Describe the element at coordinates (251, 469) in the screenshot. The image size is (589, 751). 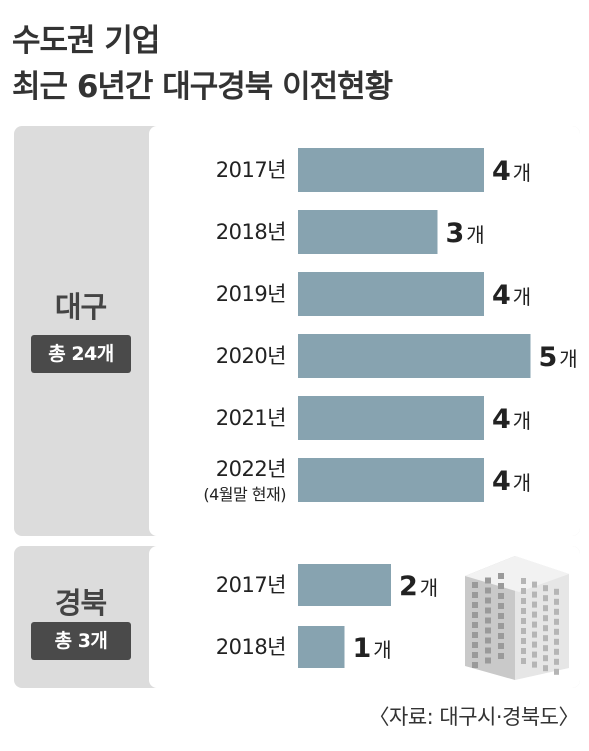
I see `category-label: 2022년` at that location.